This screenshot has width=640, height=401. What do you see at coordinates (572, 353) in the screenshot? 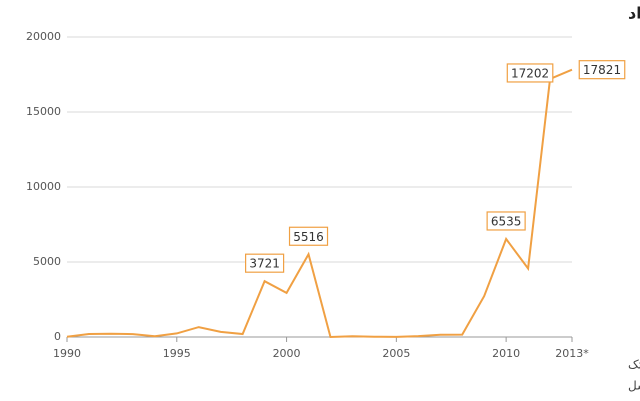
I see `x-tick-label: 2013*` at bounding box center [572, 353].